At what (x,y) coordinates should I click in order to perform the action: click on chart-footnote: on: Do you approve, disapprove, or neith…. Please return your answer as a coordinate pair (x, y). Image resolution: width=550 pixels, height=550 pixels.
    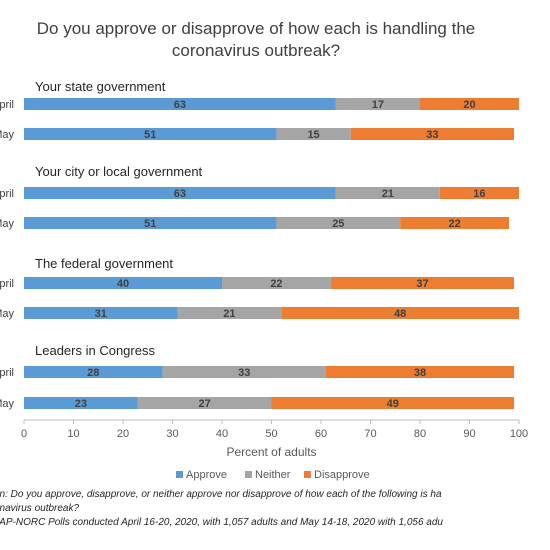
    Looking at the image, I should click on (275, 509).